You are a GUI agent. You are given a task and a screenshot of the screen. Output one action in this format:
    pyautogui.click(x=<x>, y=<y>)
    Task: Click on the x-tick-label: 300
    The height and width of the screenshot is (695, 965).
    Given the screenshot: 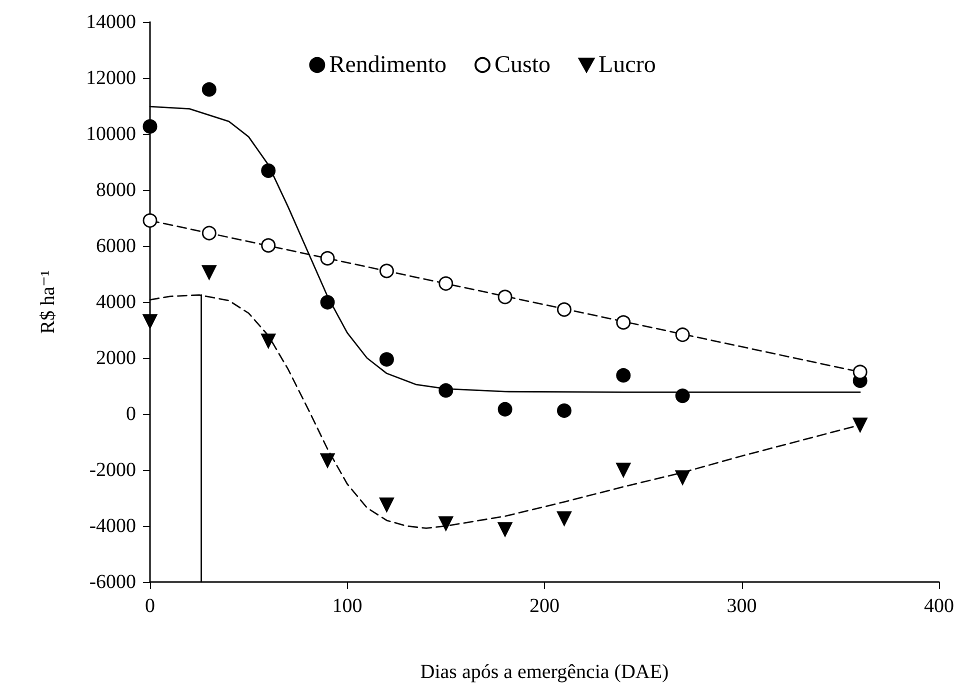 What is the action you would take?
    pyautogui.click(x=741, y=606)
    